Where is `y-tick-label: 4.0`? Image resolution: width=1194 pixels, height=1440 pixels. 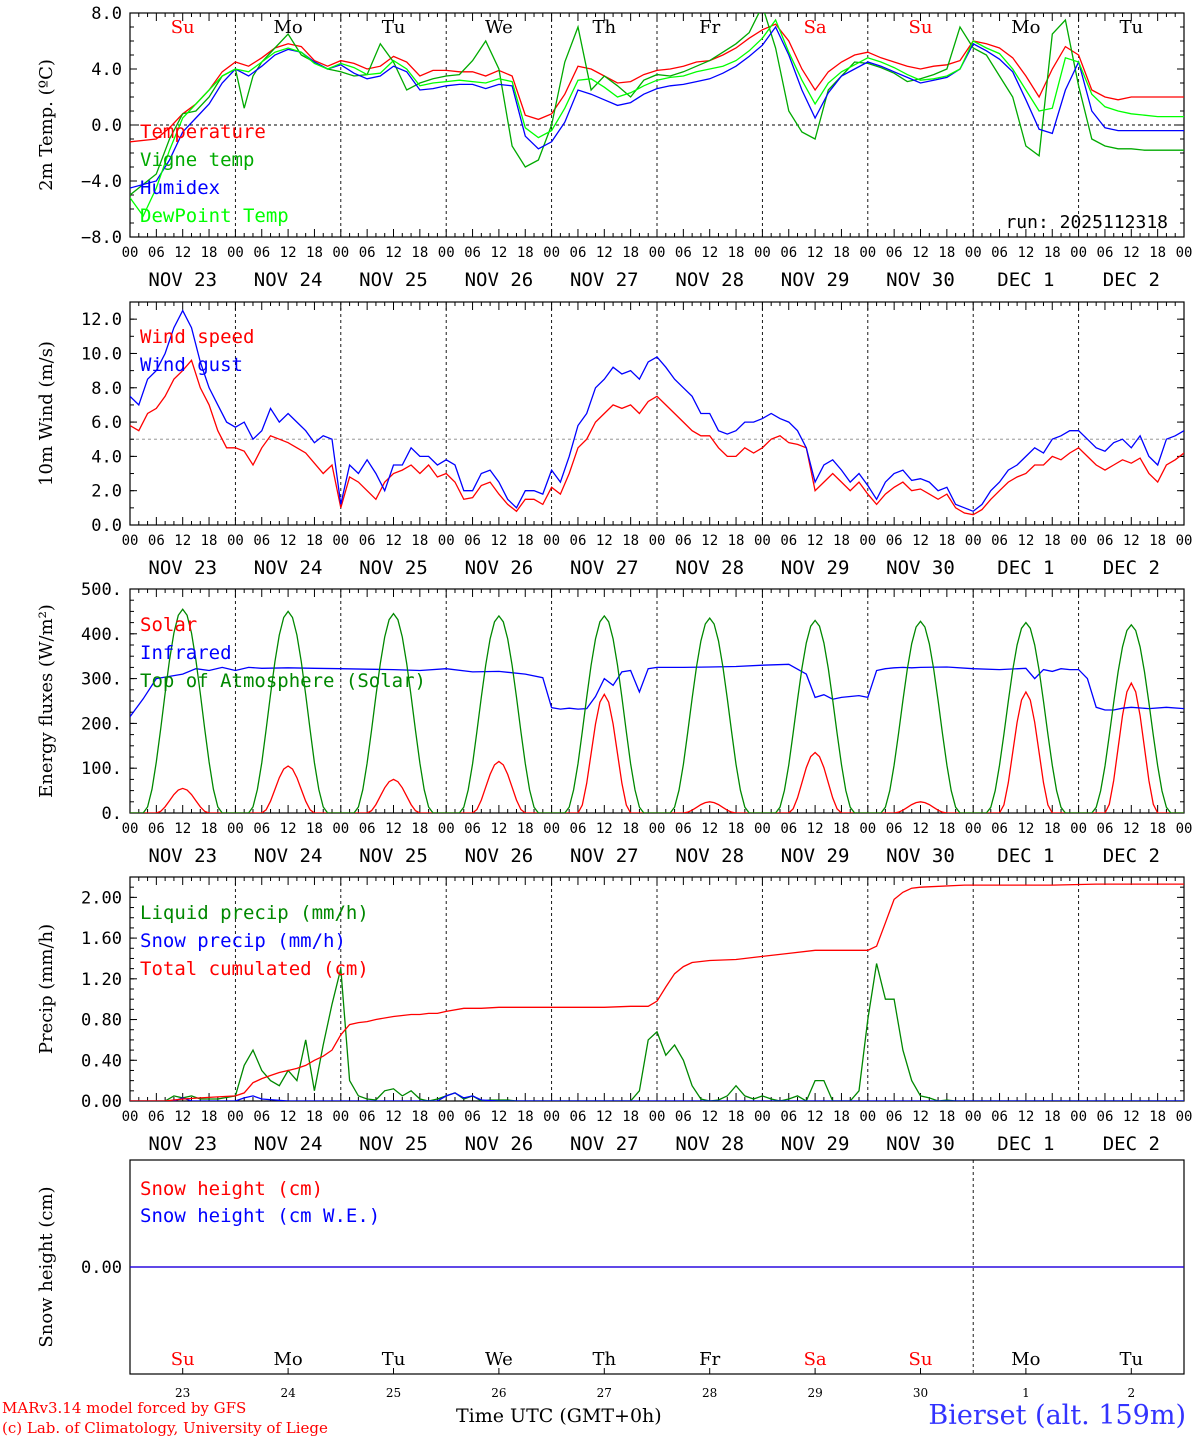
y-tick-label: 4.0 is located at coordinates (106, 457).